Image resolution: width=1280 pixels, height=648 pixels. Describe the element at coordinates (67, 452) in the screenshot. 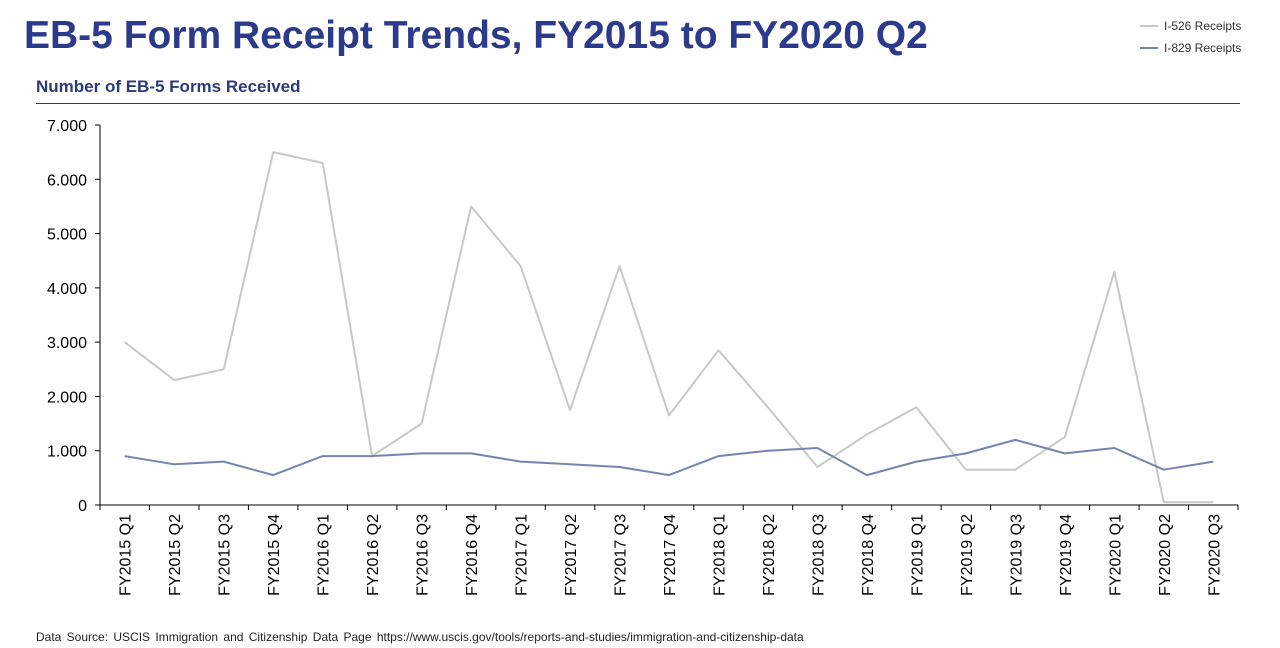

I see `y-tick-label: 1.000` at that location.